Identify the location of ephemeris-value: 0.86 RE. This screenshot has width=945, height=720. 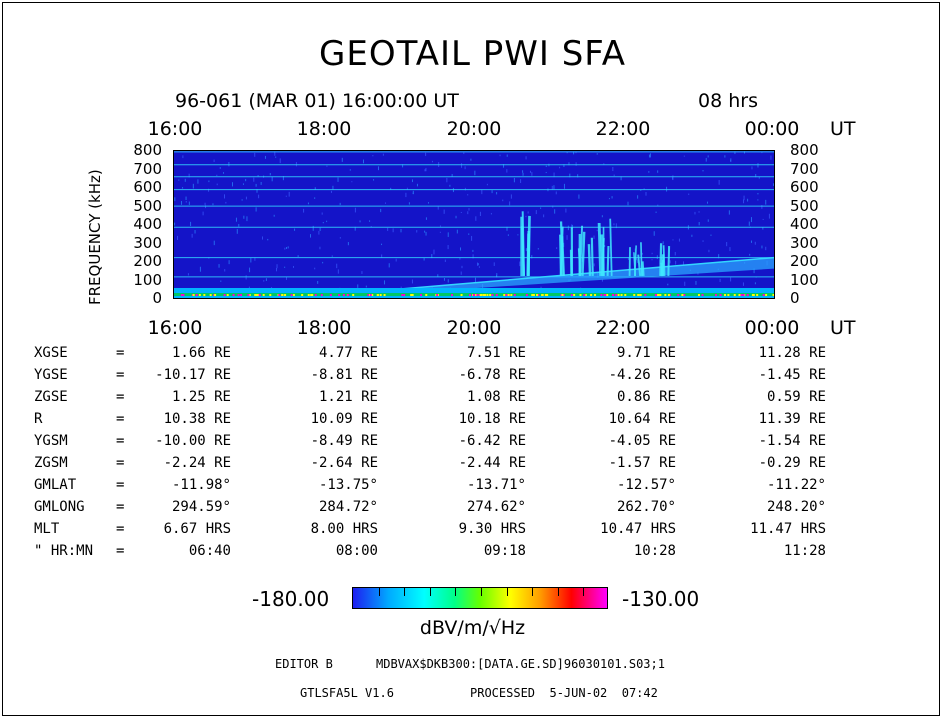
(646, 397).